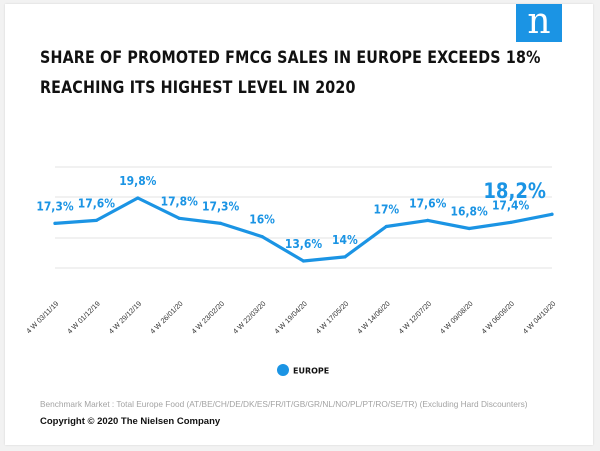 The height and width of the screenshot is (451, 600). Describe the element at coordinates (345, 239) in the screenshot. I see `data-label: 14%` at that location.